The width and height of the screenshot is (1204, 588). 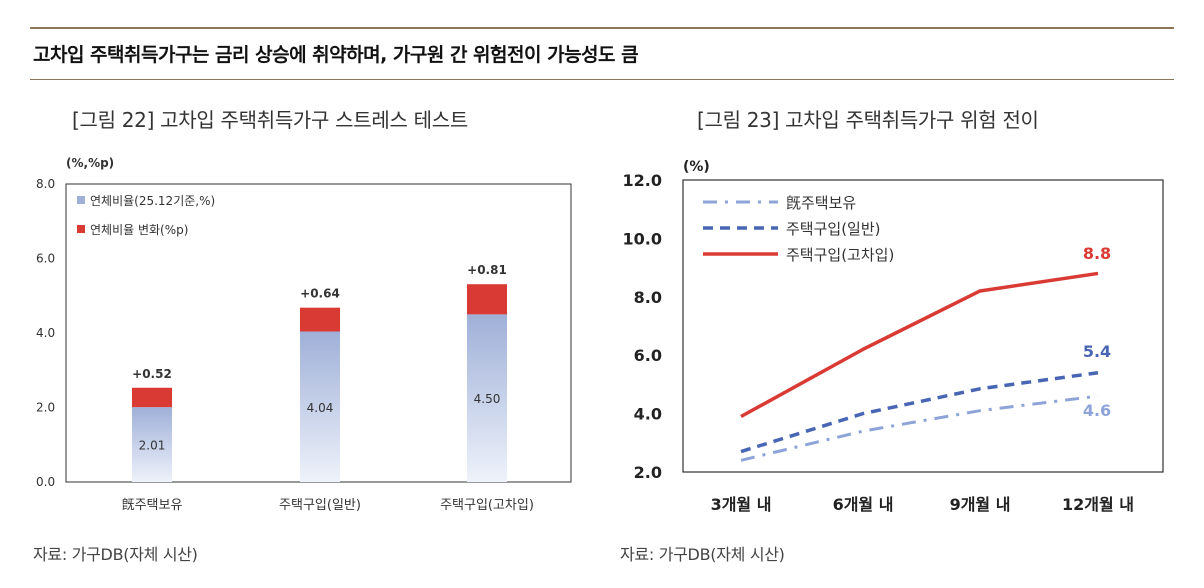 I want to click on right-source: 자료: 가구DB(자체 시산), so click(x=702, y=554).